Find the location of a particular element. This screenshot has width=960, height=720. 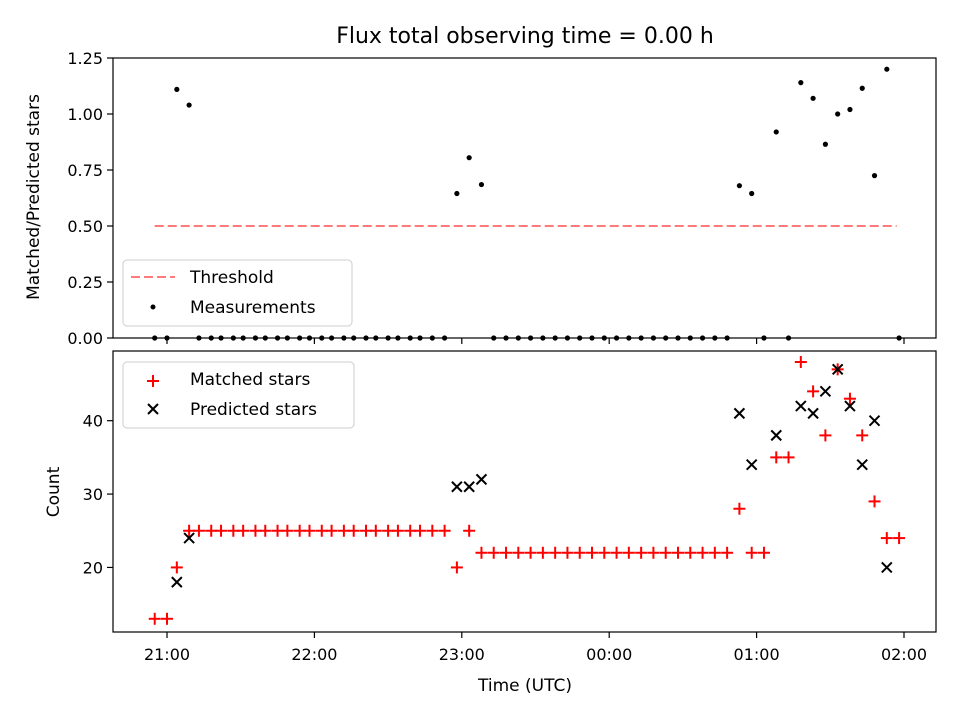

bottom-x-tick-label: 21:00 is located at coordinates (167, 654).